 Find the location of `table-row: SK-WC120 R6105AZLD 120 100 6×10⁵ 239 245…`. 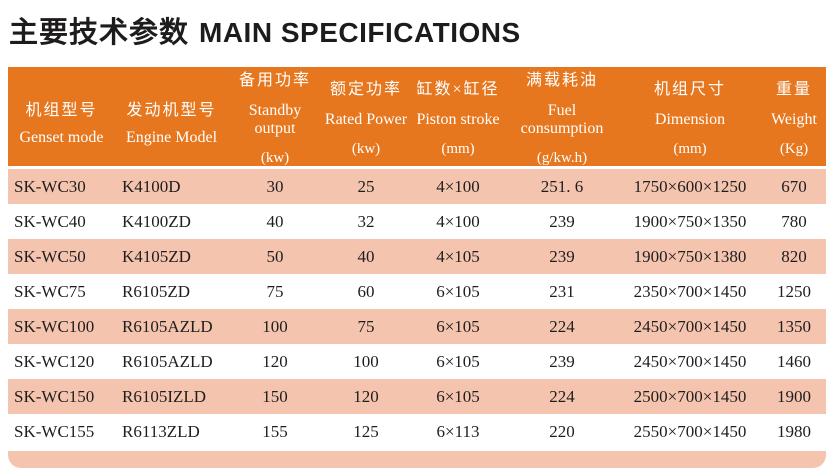

table-row: SK-WC120 R6105AZLD 120 100 6×10⁵ 239 245… is located at coordinates (417, 361).